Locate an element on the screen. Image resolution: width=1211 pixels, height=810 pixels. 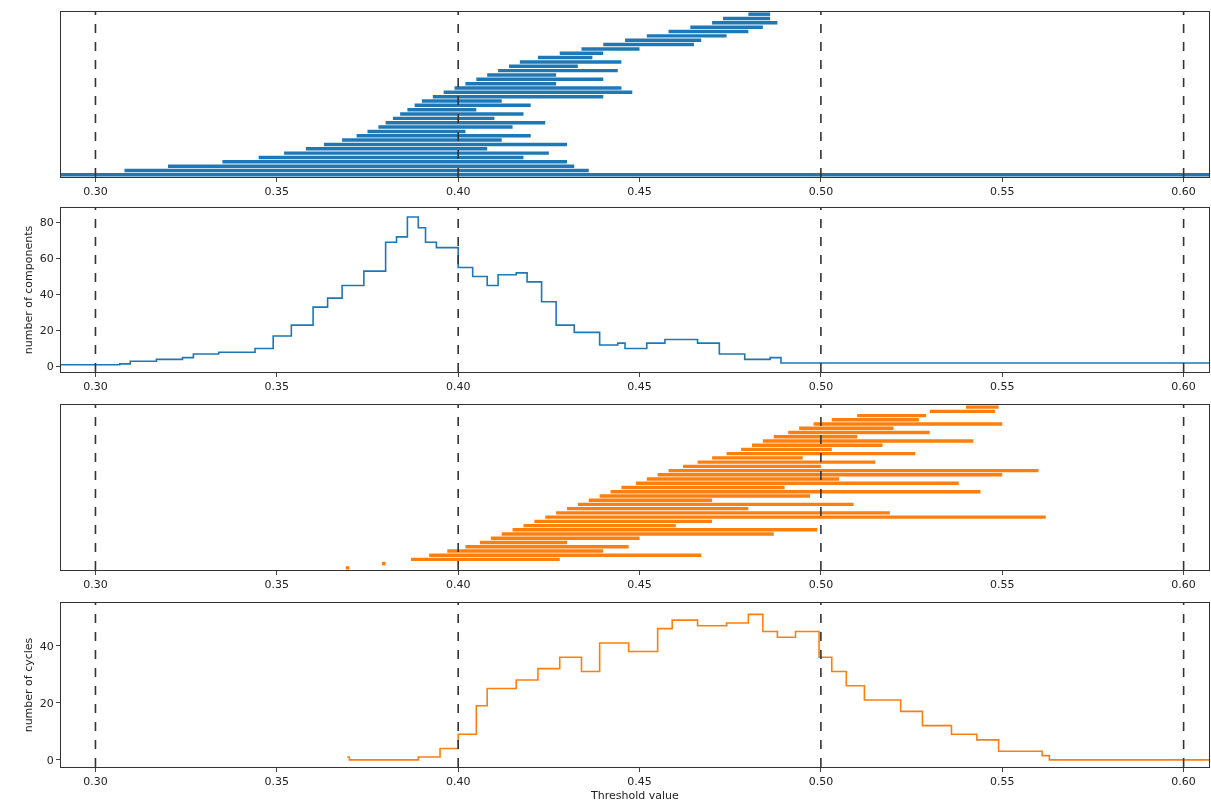
y-tick-label: 60 is located at coordinates (46, 259).